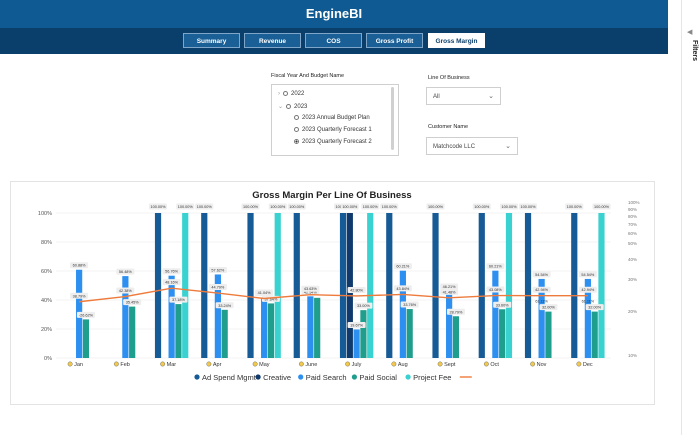  What do you see at coordinates (403, 289) in the screenshot?
I see `line-data-label: 43.84%` at bounding box center [403, 289].